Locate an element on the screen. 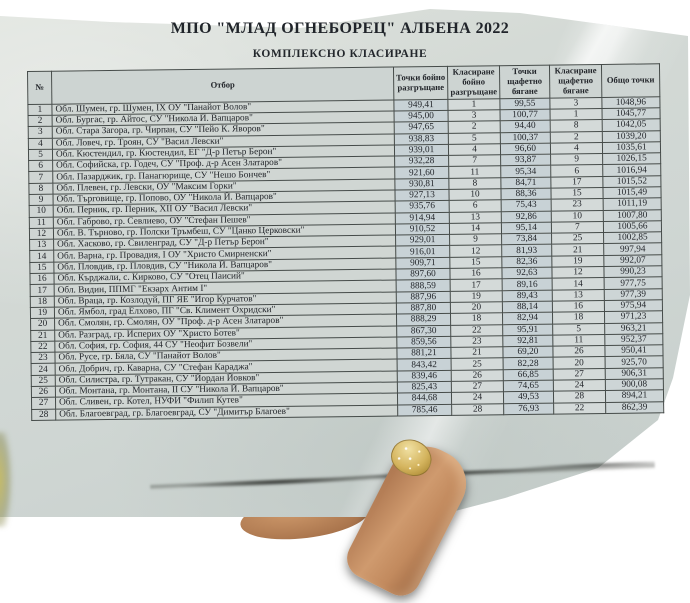 The width and height of the screenshot is (690, 603). relay-rank: 16 is located at coordinates (578, 306).